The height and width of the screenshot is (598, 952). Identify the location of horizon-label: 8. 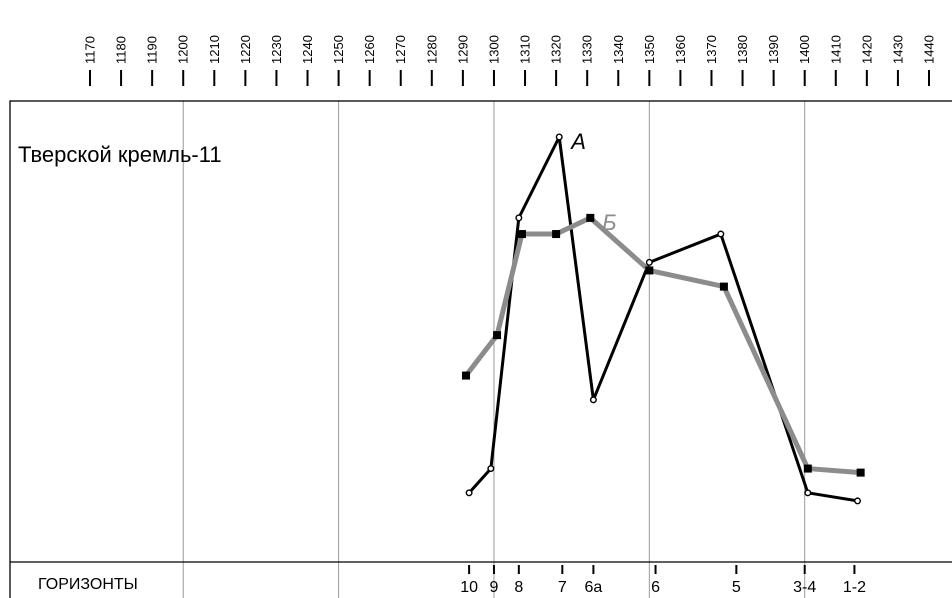
(518, 587).